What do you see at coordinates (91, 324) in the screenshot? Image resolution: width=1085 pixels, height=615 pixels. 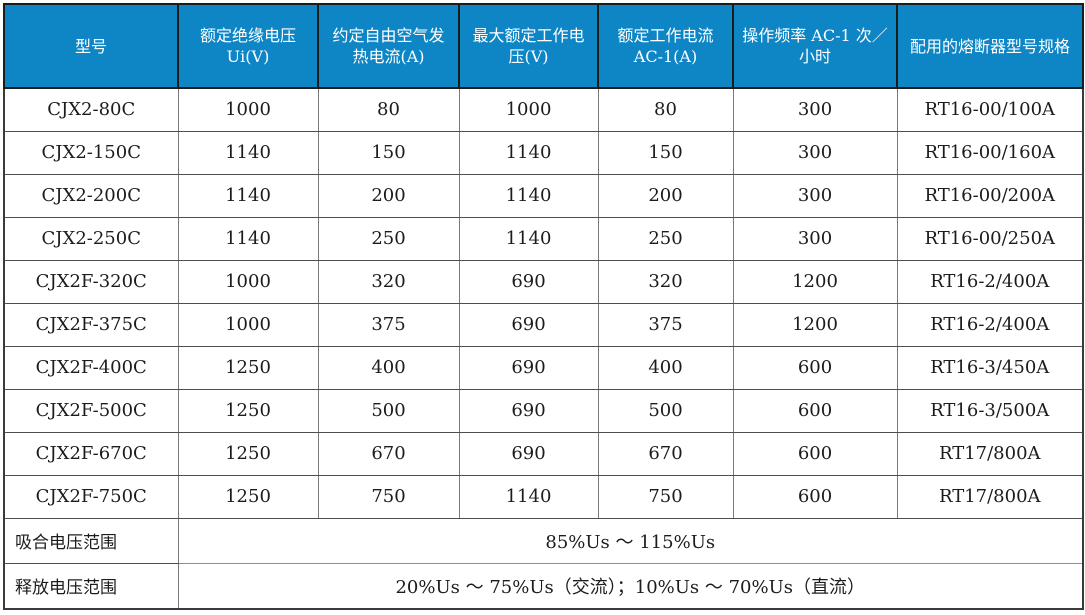 I see `cell-model: CJX2F-375C` at bounding box center [91, 324].